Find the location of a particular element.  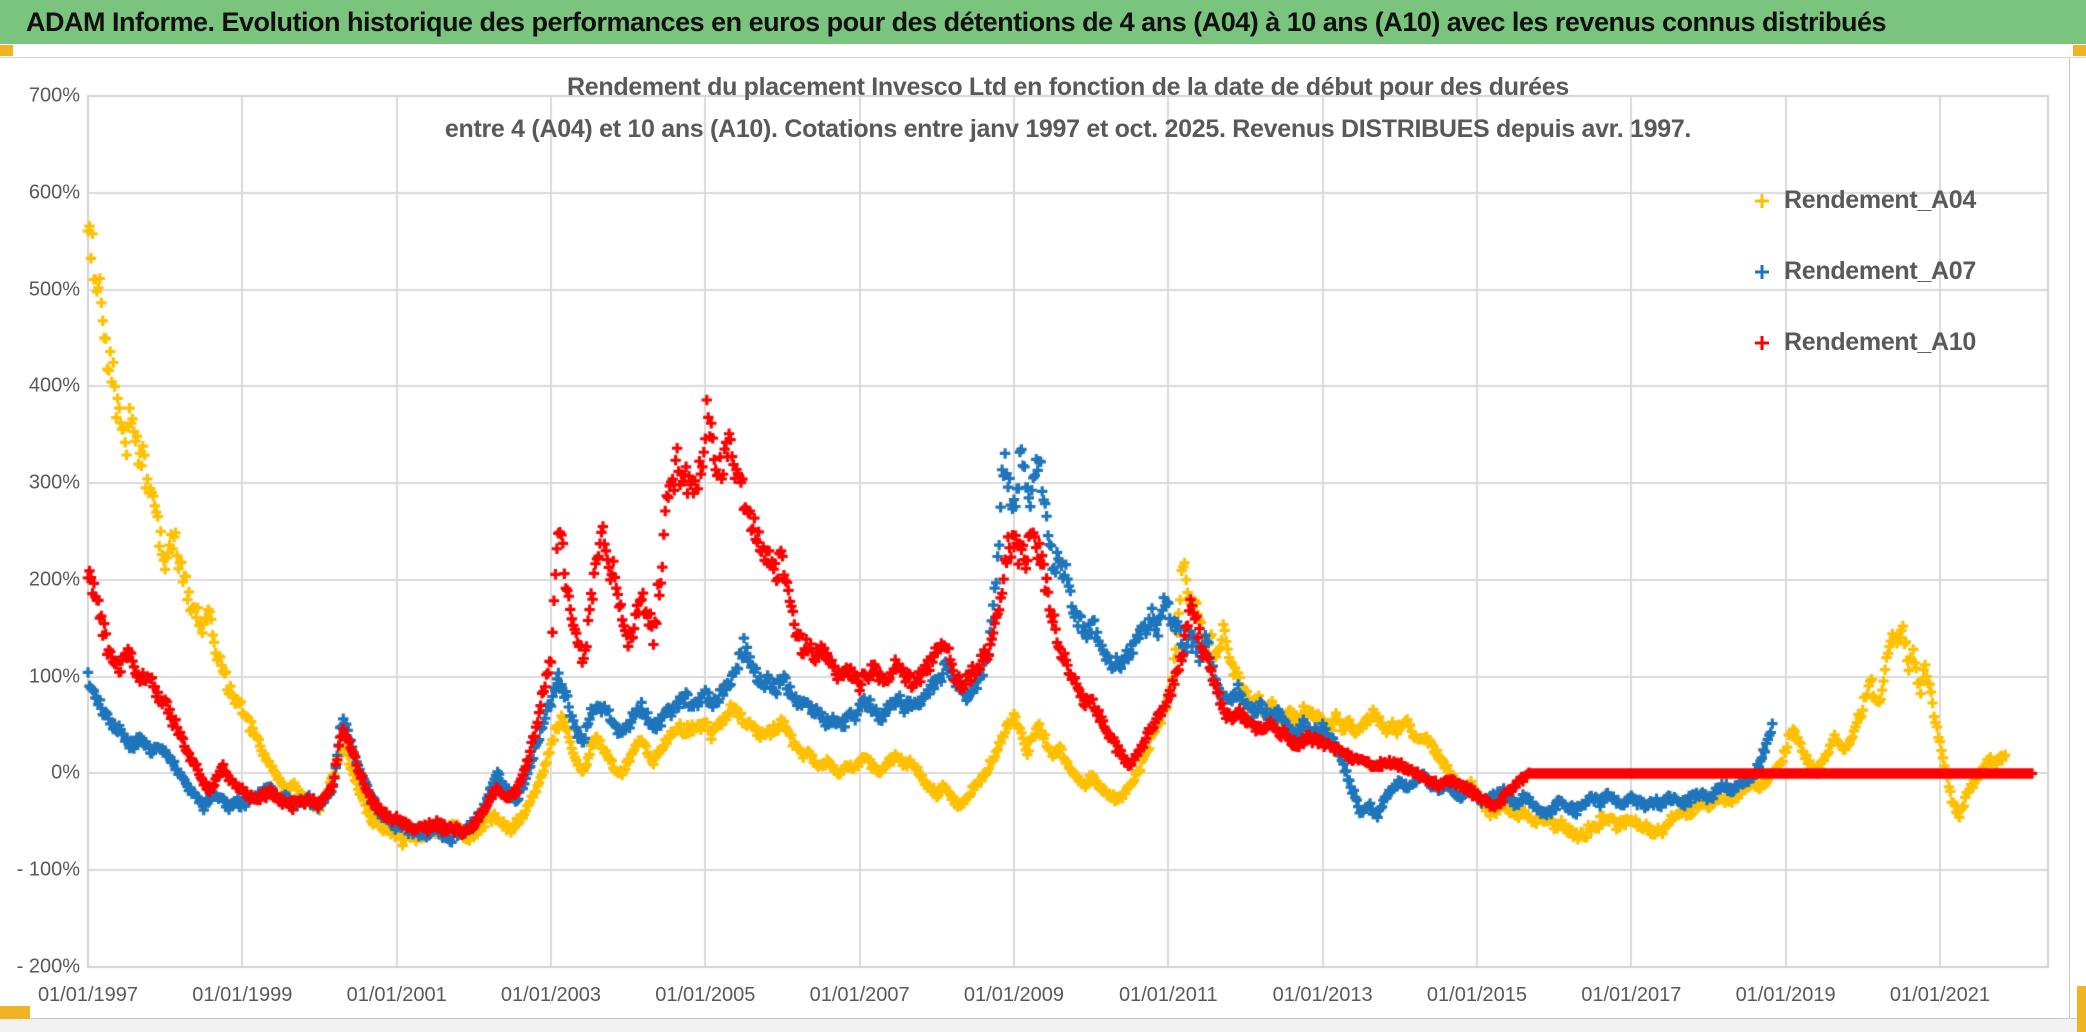

y-tick-label: 0% is located at coordinates (65, 772).